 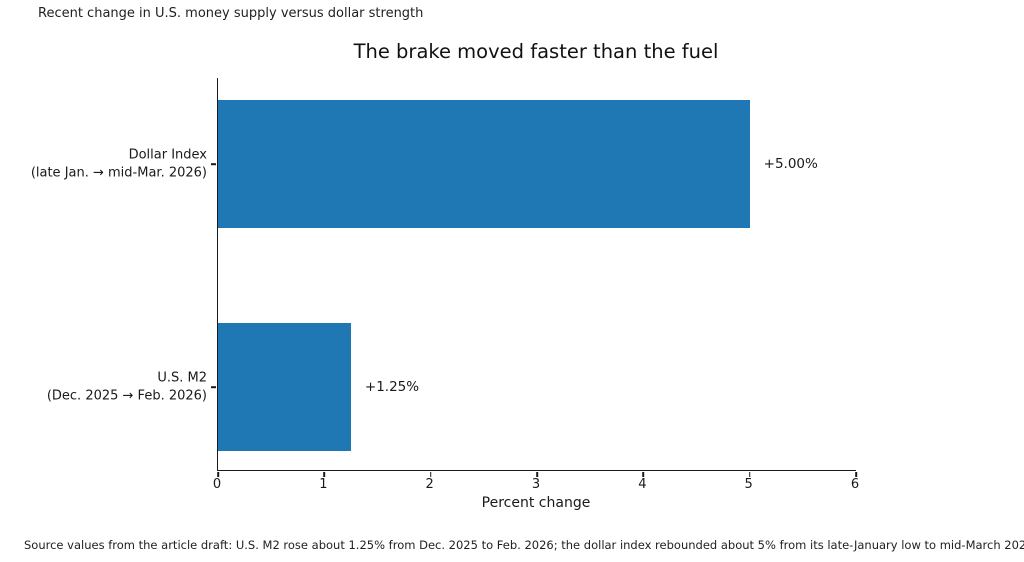 I want to click on x-axis-label: Percent change, so click(x=536, y=503).